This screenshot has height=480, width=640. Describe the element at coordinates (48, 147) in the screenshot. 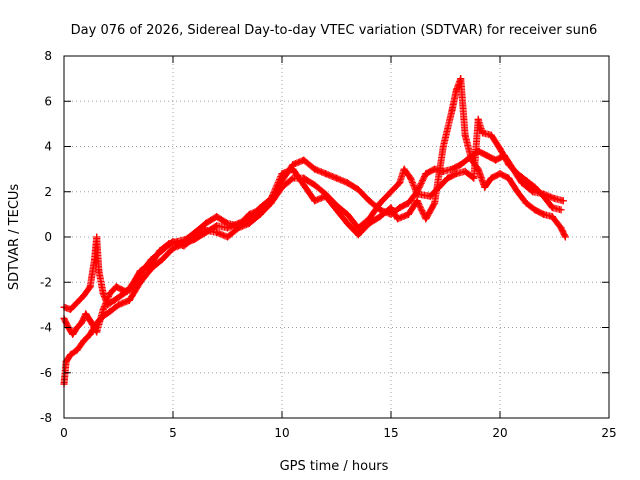

I see `y-tick-label: 4` at that location.